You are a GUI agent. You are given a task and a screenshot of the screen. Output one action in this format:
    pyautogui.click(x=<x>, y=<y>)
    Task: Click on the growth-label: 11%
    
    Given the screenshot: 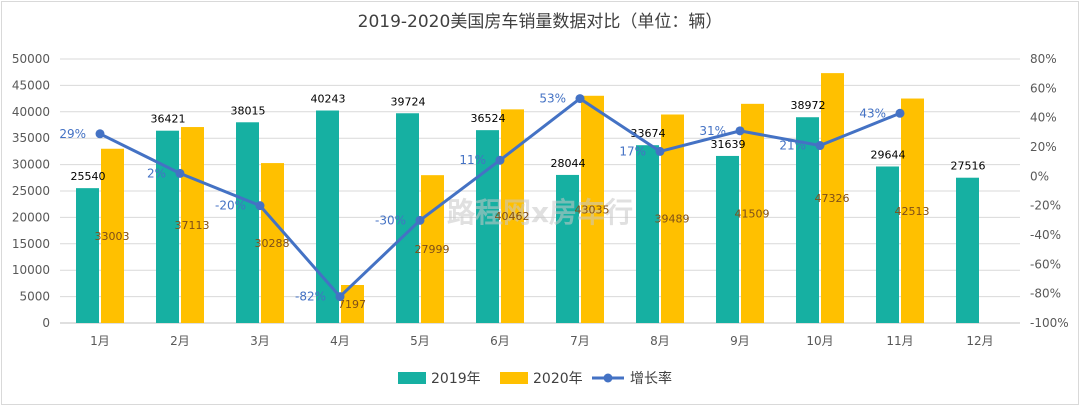 What is the action you would take?
    pyautogui.click(x=472, y=160)
    